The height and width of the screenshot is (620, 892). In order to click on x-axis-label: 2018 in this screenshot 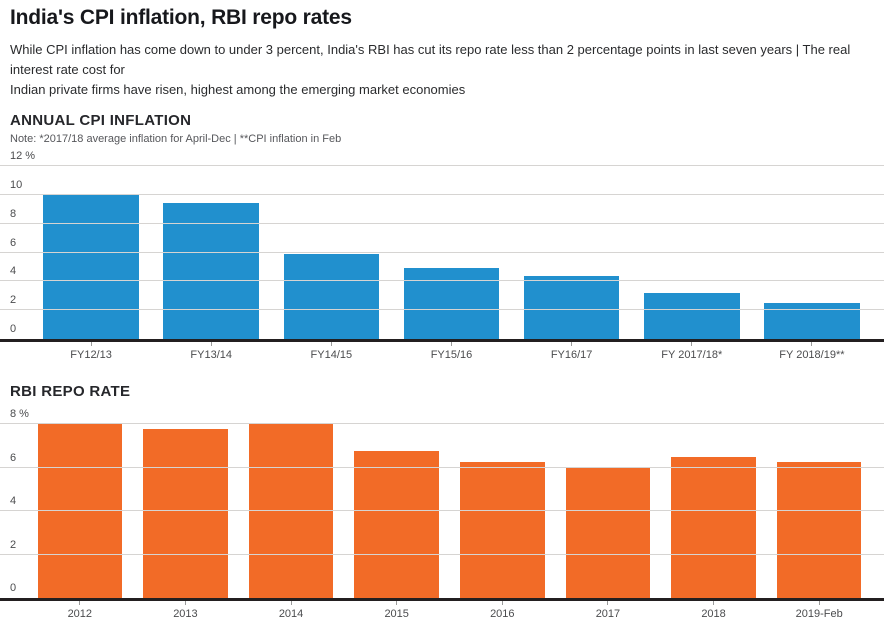, I will do `click(713, 614)`.